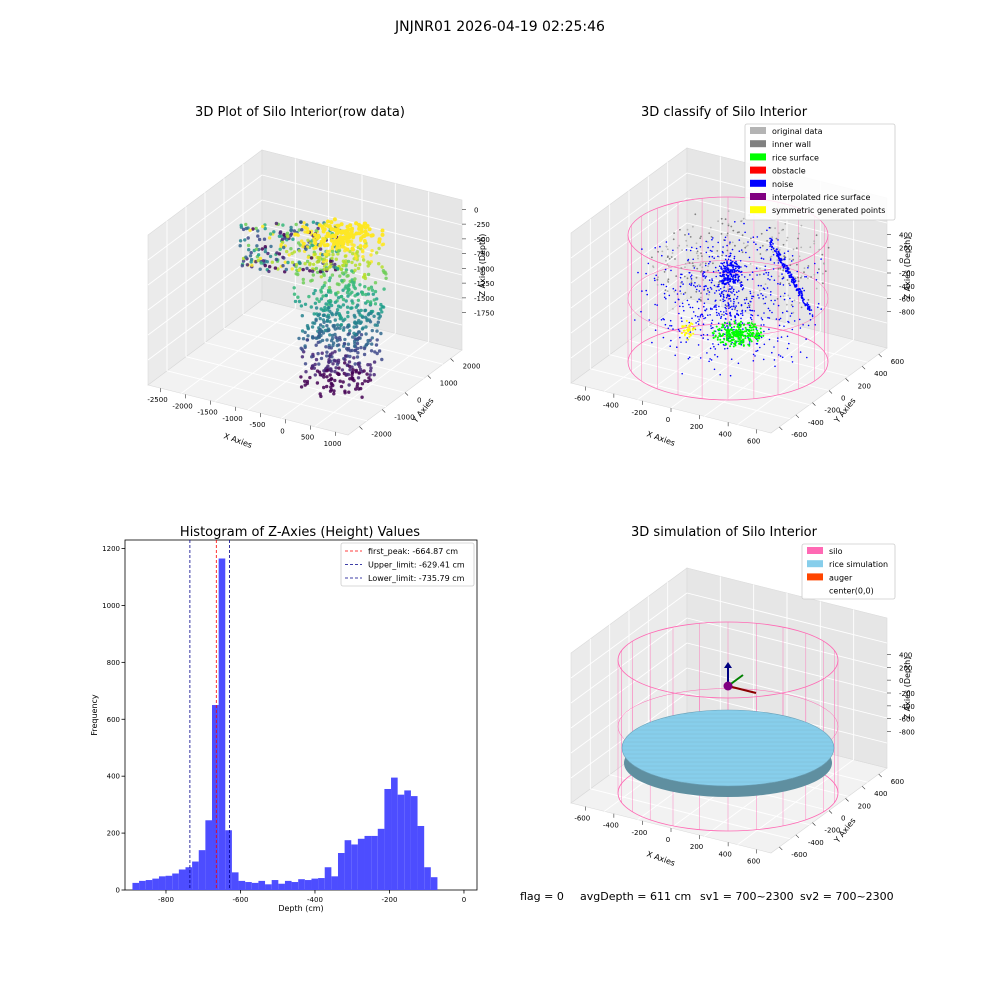 The image size is (1000, 1000). Describe the element at coordinates (901, 261) in the screenshot. I see `tick-label: 0` at that location.